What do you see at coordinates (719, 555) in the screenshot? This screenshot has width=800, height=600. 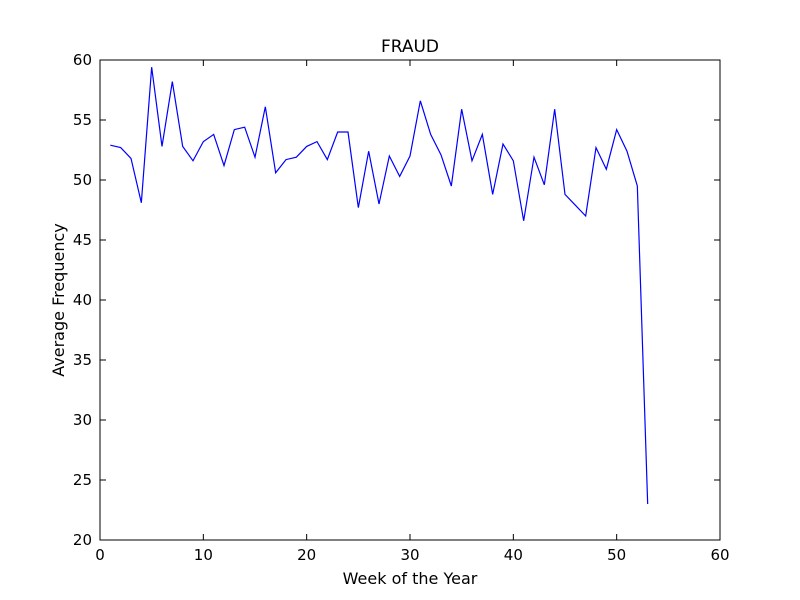 I see `x-tick-label: 60` at bounding box center [719, 555].